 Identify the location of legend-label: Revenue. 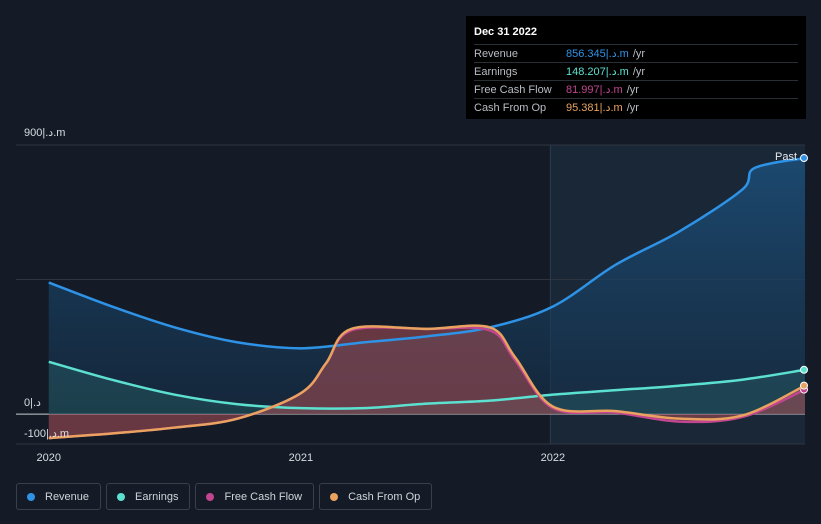
(67, 496).